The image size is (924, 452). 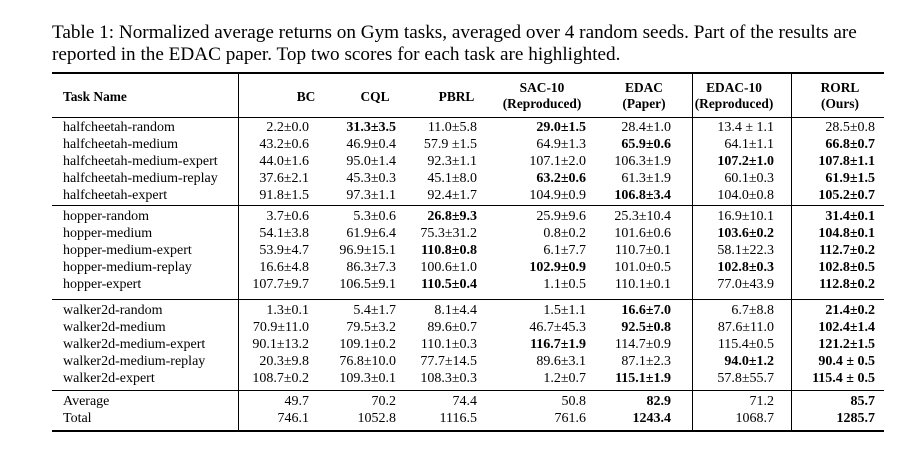 What do you see at coordinates (108, 233) in the screenshot?
I see `task-name-cell: hopper-medium` at bounding box center [108, 233].